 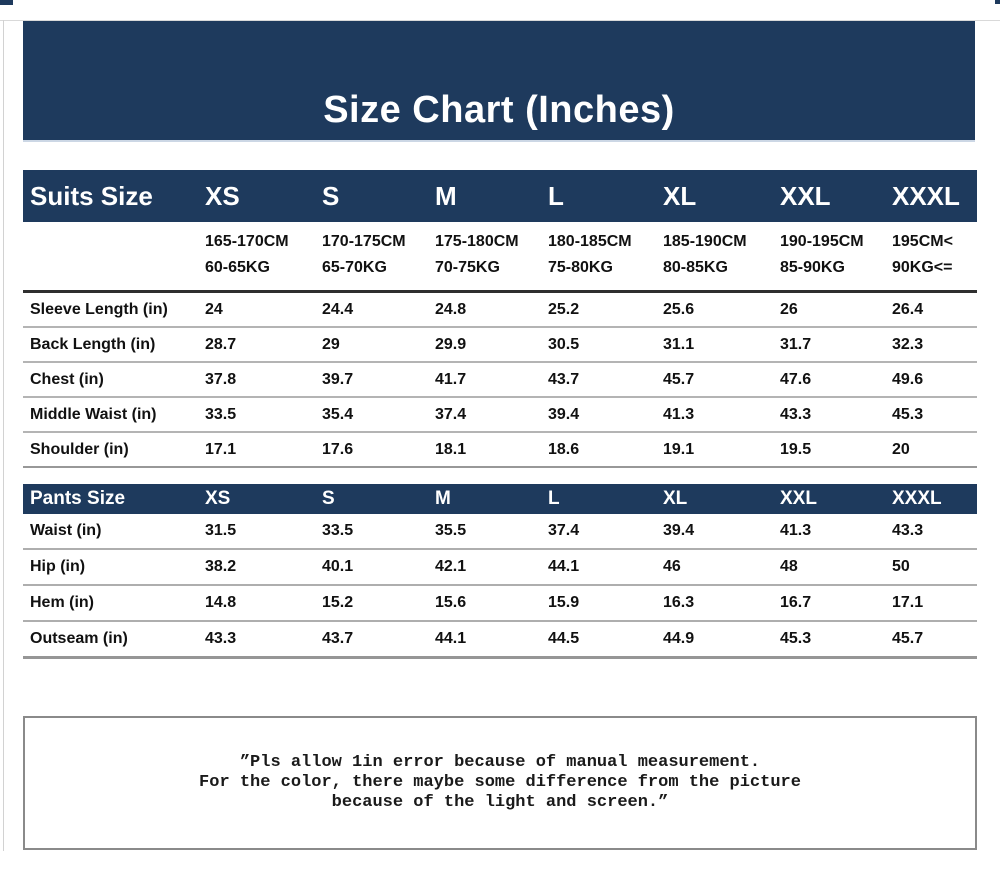 I want to click on row-label: Hip (in), so click(x=114, y=567).